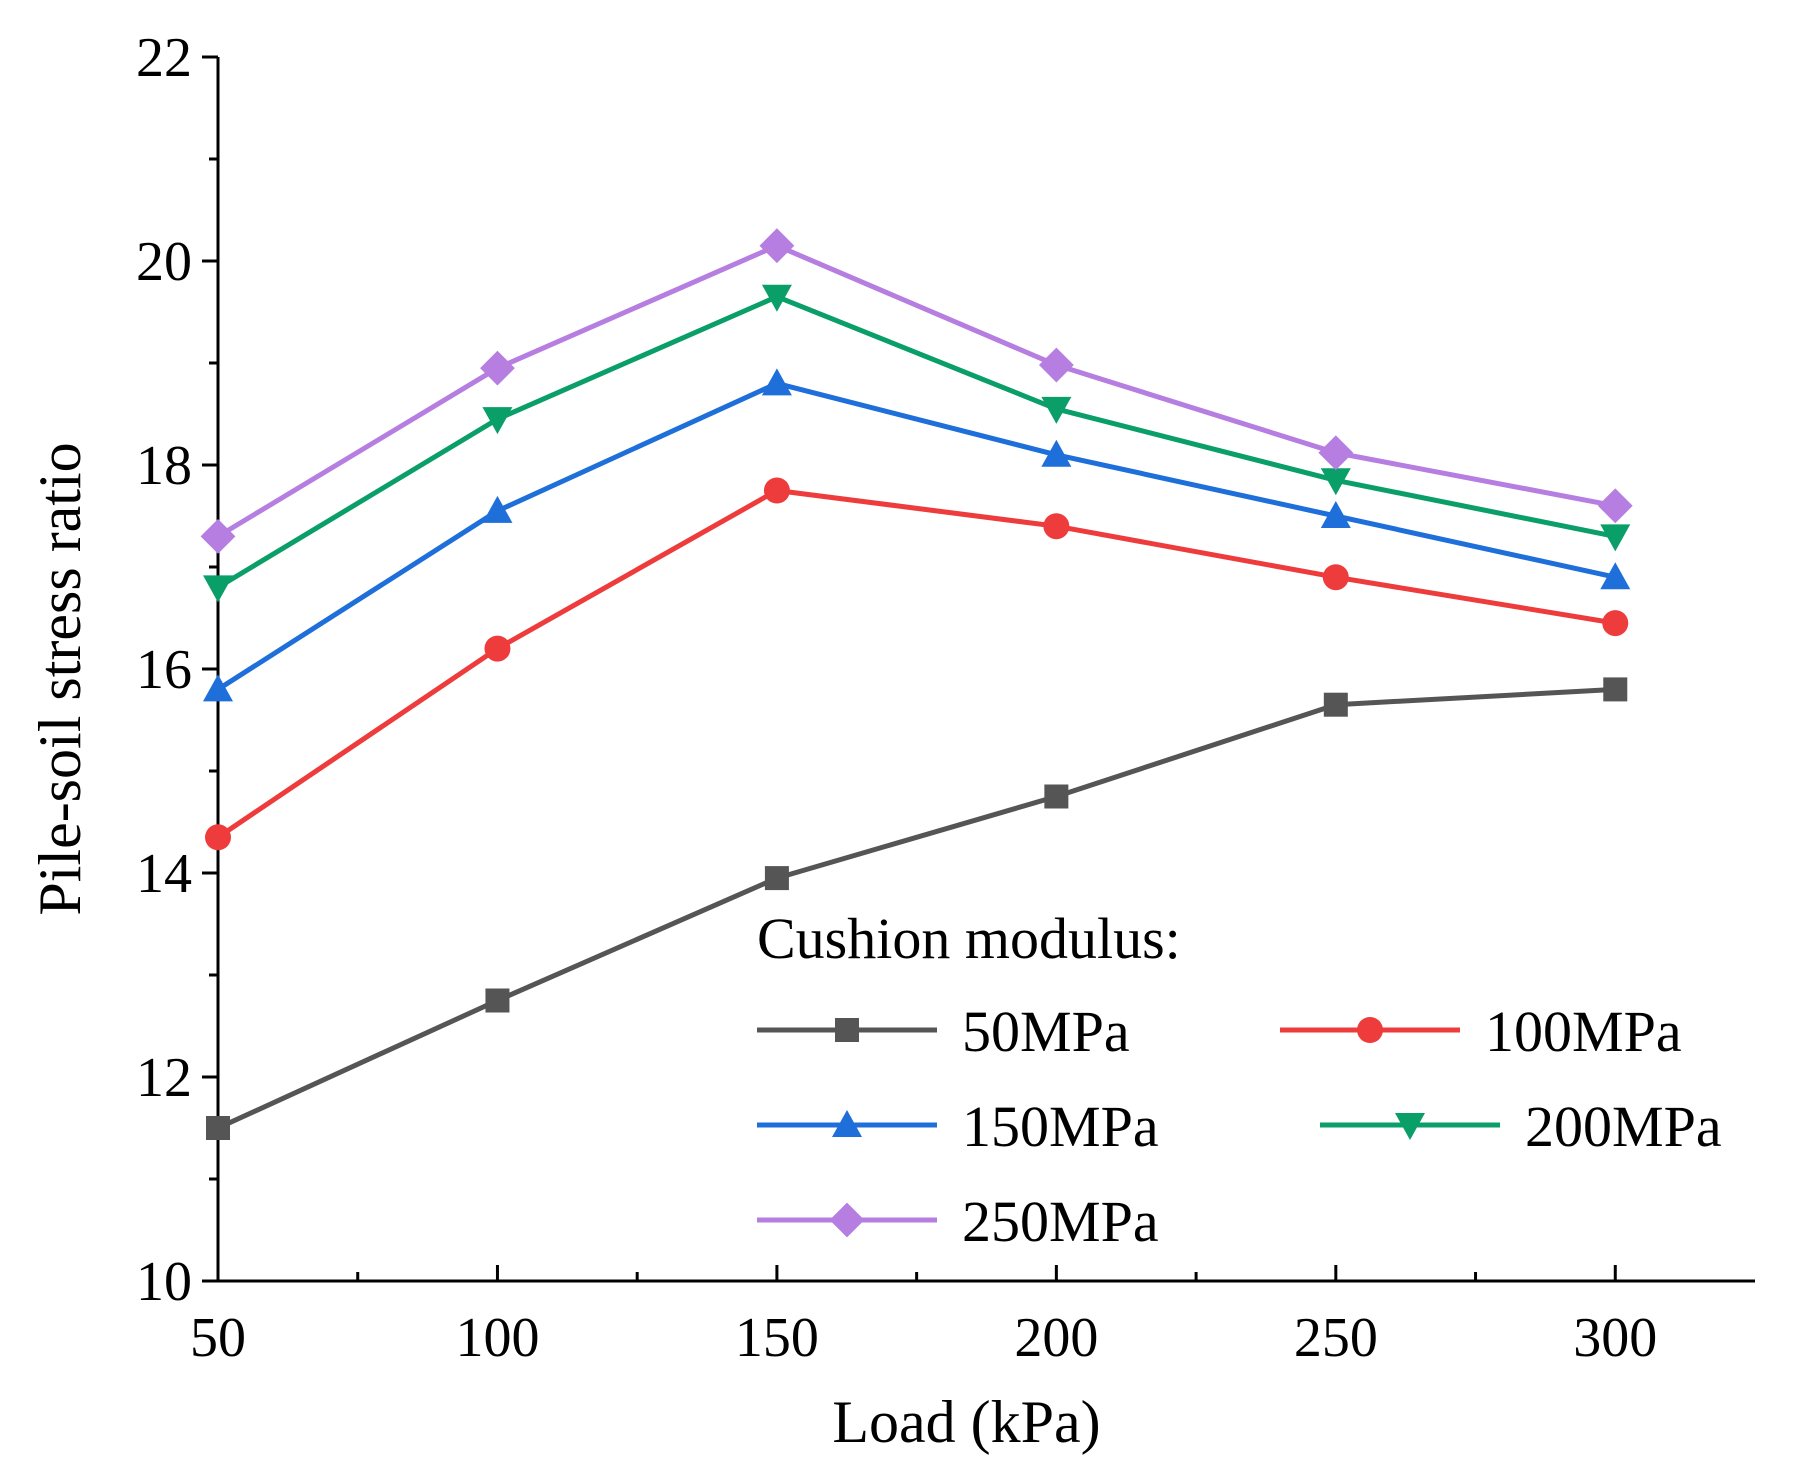 This screenshot has height=1462, width=1807. What do you see at coordinates (1583, 1031) in the screenshot?
I see `legend-label: 100MPa` at bounding box center [1583, 1031].